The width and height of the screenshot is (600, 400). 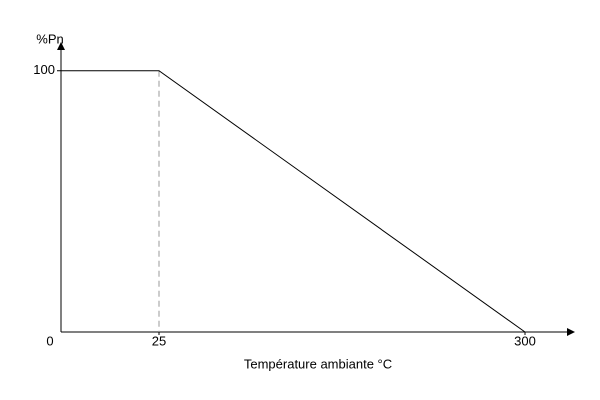 What do you see at coordinates (571, 332) in the screenshot?
I see `x-axis-arrow` at bounding box center [571, 332].